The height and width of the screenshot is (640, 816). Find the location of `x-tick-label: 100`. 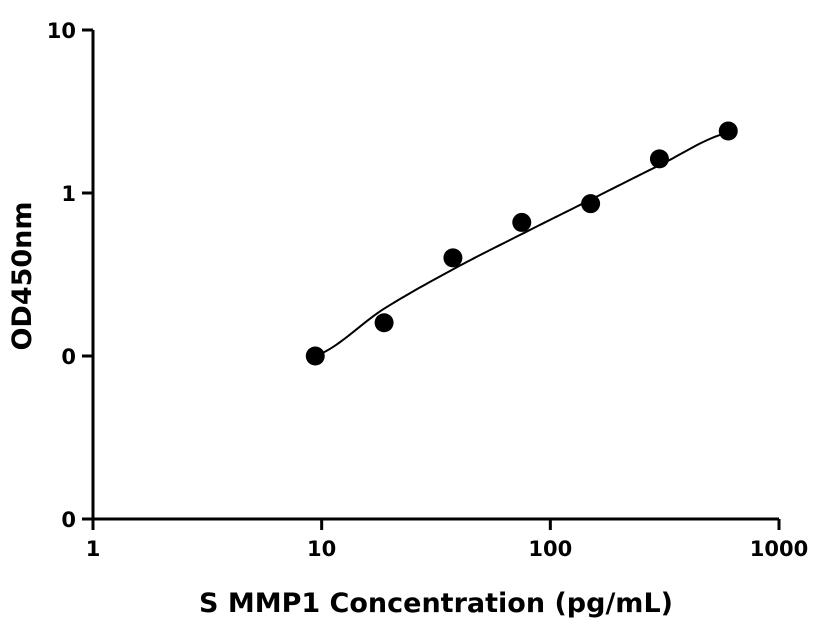

x-tick-label: 100 is located at coordinates (550, 549).